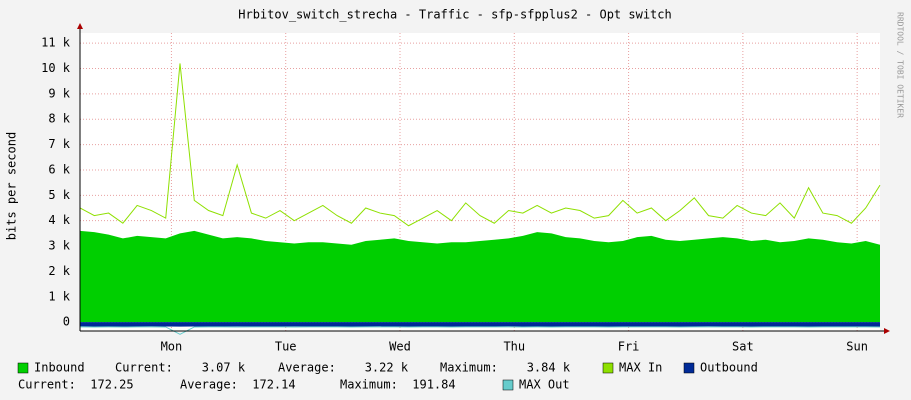 The height and width of the screenshot is (400, 911). Describe the element at coordinates (59, 93) in the screenshot. I see `y-tick-label: 9 k` at that location.